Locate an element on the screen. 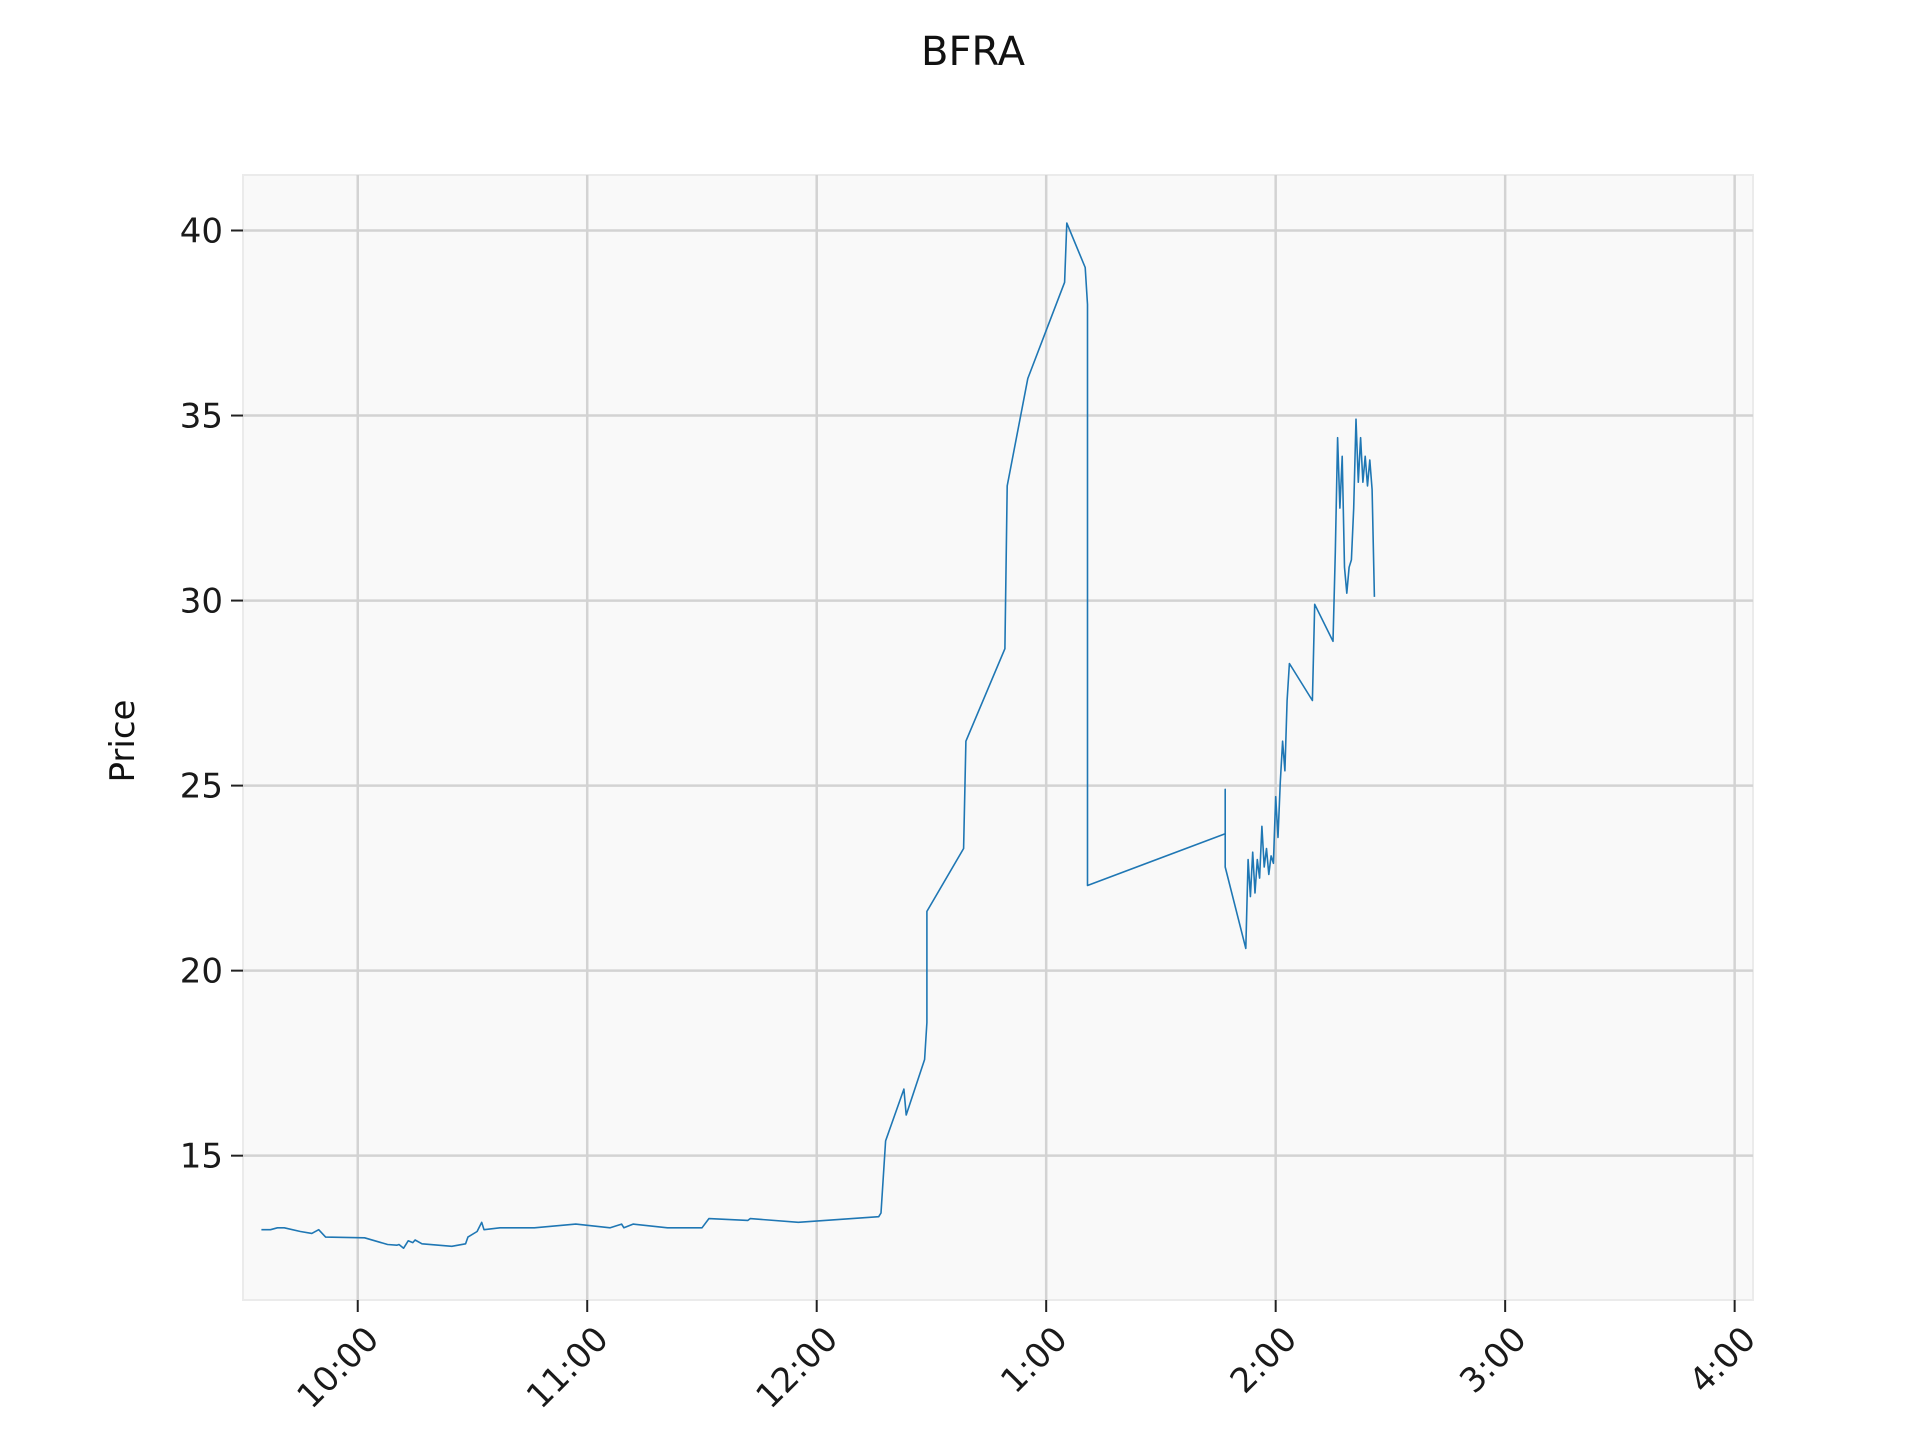  y-tick-label: 35 is located at coordinates (201, 417).